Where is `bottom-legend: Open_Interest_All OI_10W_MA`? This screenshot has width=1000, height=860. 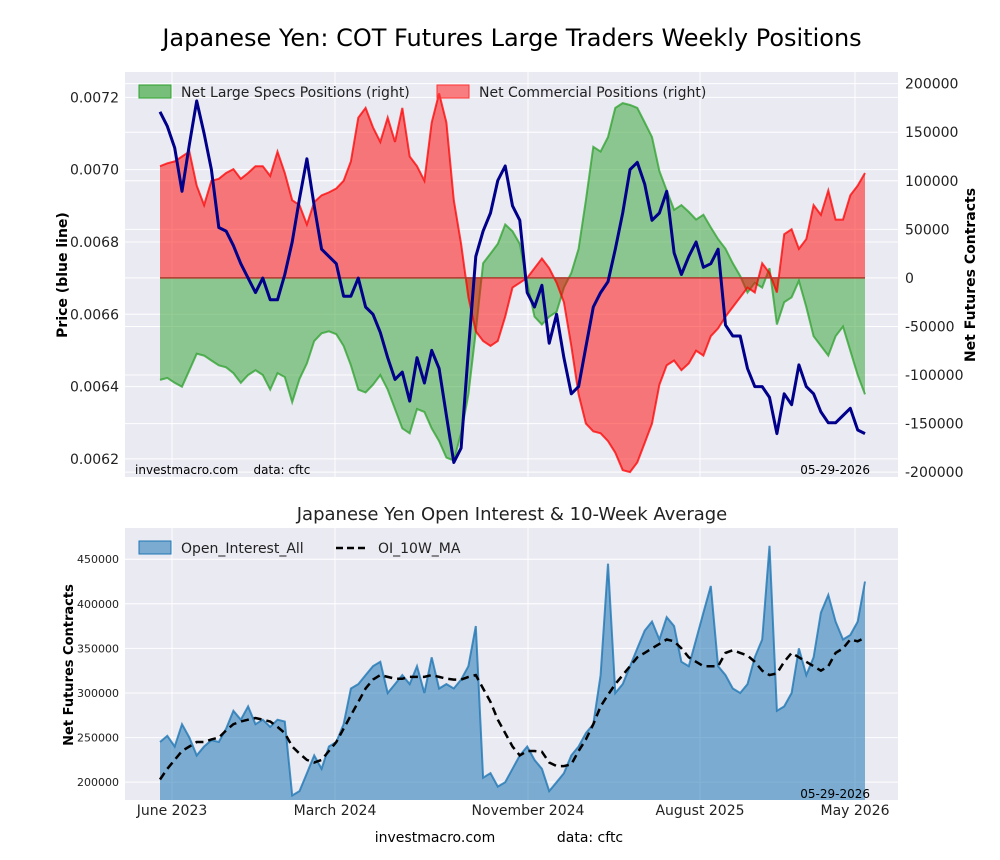
bottom-legend: Open_Interest_All OI_10W_MA is located at coordinates (299, 548).